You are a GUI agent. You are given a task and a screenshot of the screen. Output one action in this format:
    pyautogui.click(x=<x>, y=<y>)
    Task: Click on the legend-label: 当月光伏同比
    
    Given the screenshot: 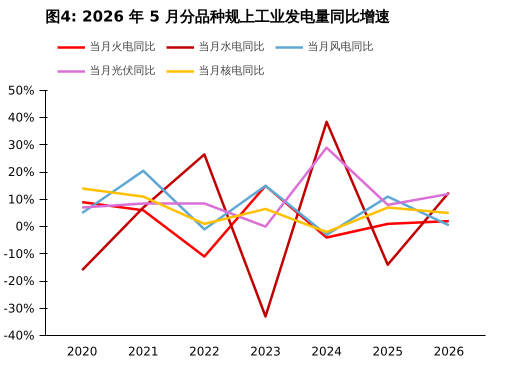 What is the action you would take?
    pyautogui.click(x=123, y=70)
    